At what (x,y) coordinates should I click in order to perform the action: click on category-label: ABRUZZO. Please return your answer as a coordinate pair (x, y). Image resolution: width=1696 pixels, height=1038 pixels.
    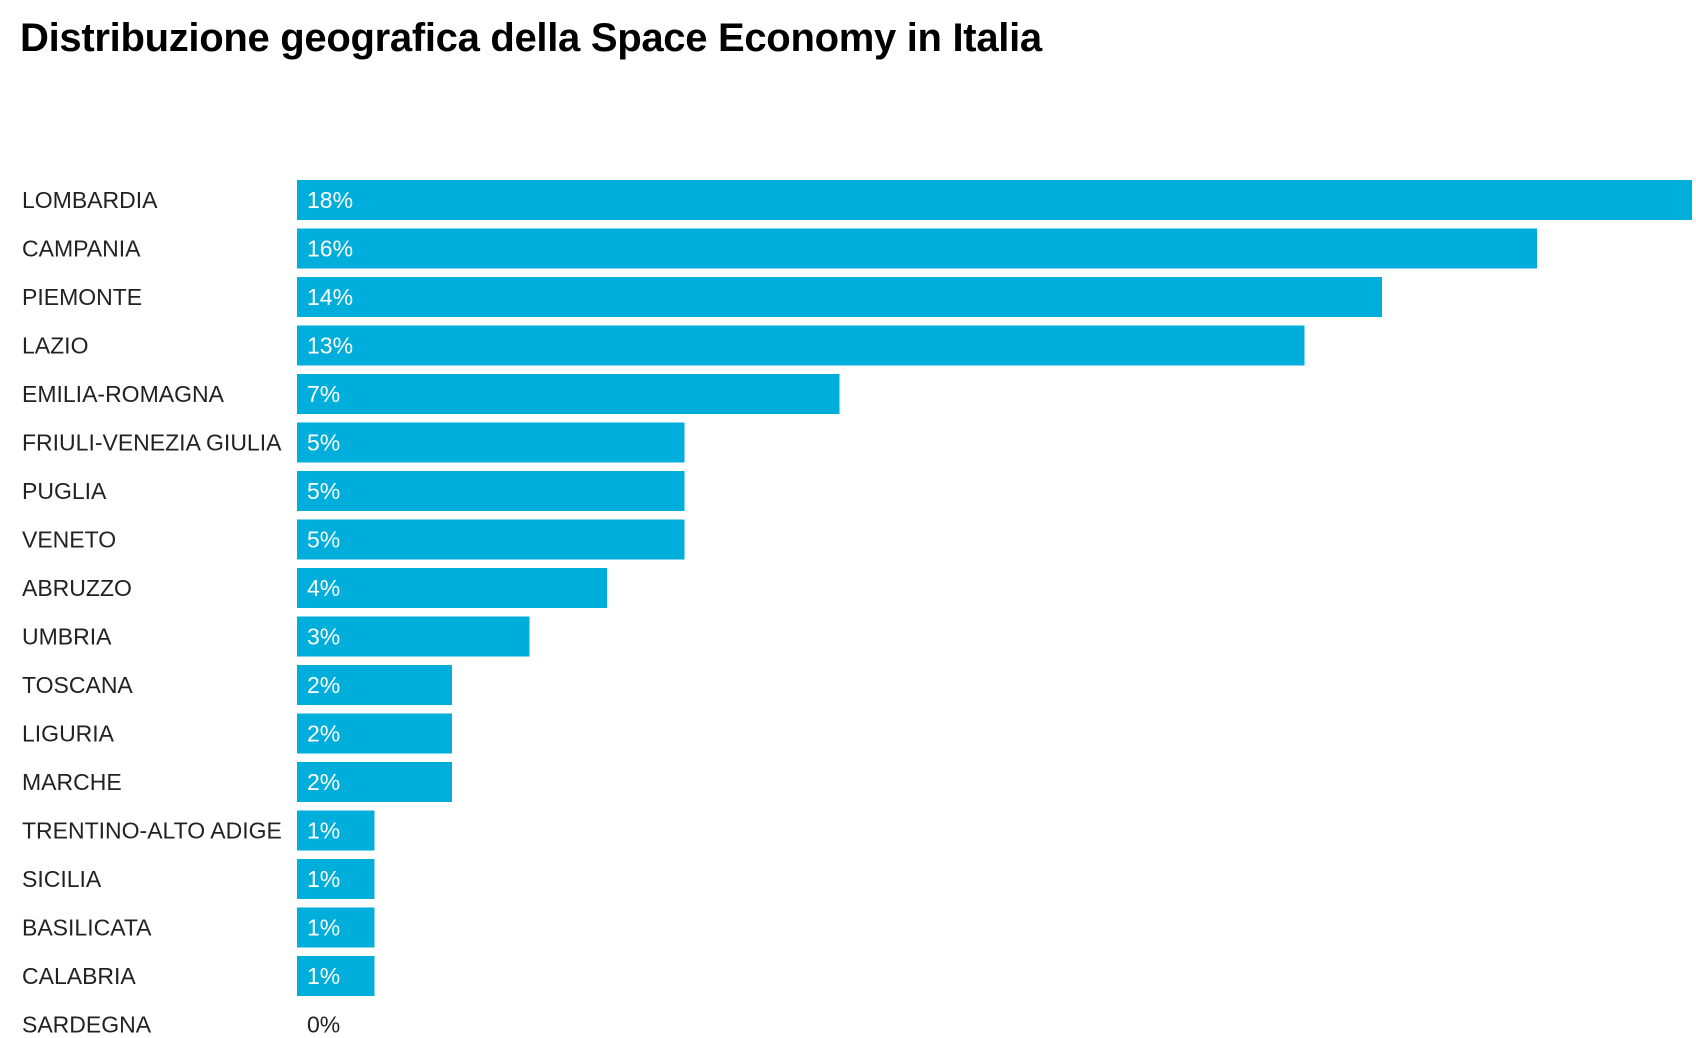
    Looking at the image, I should click on (77, 588).